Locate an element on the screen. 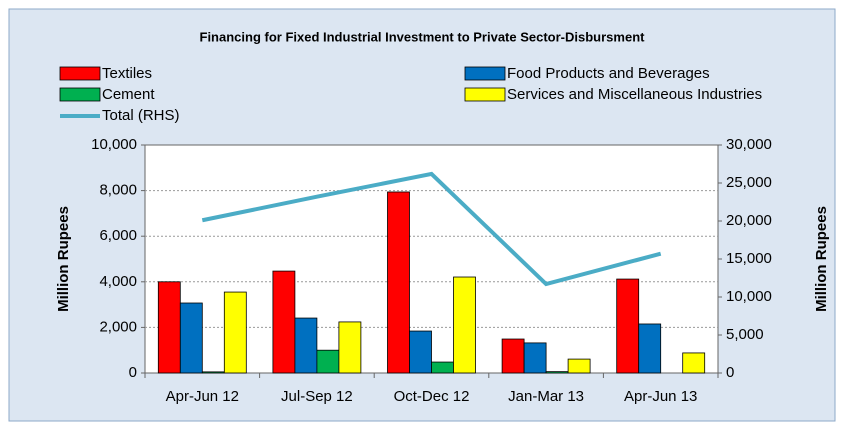 The image size is (844, 435). legend-label: Services and Miscellaneous Industries is located at coordinates (634, 94).